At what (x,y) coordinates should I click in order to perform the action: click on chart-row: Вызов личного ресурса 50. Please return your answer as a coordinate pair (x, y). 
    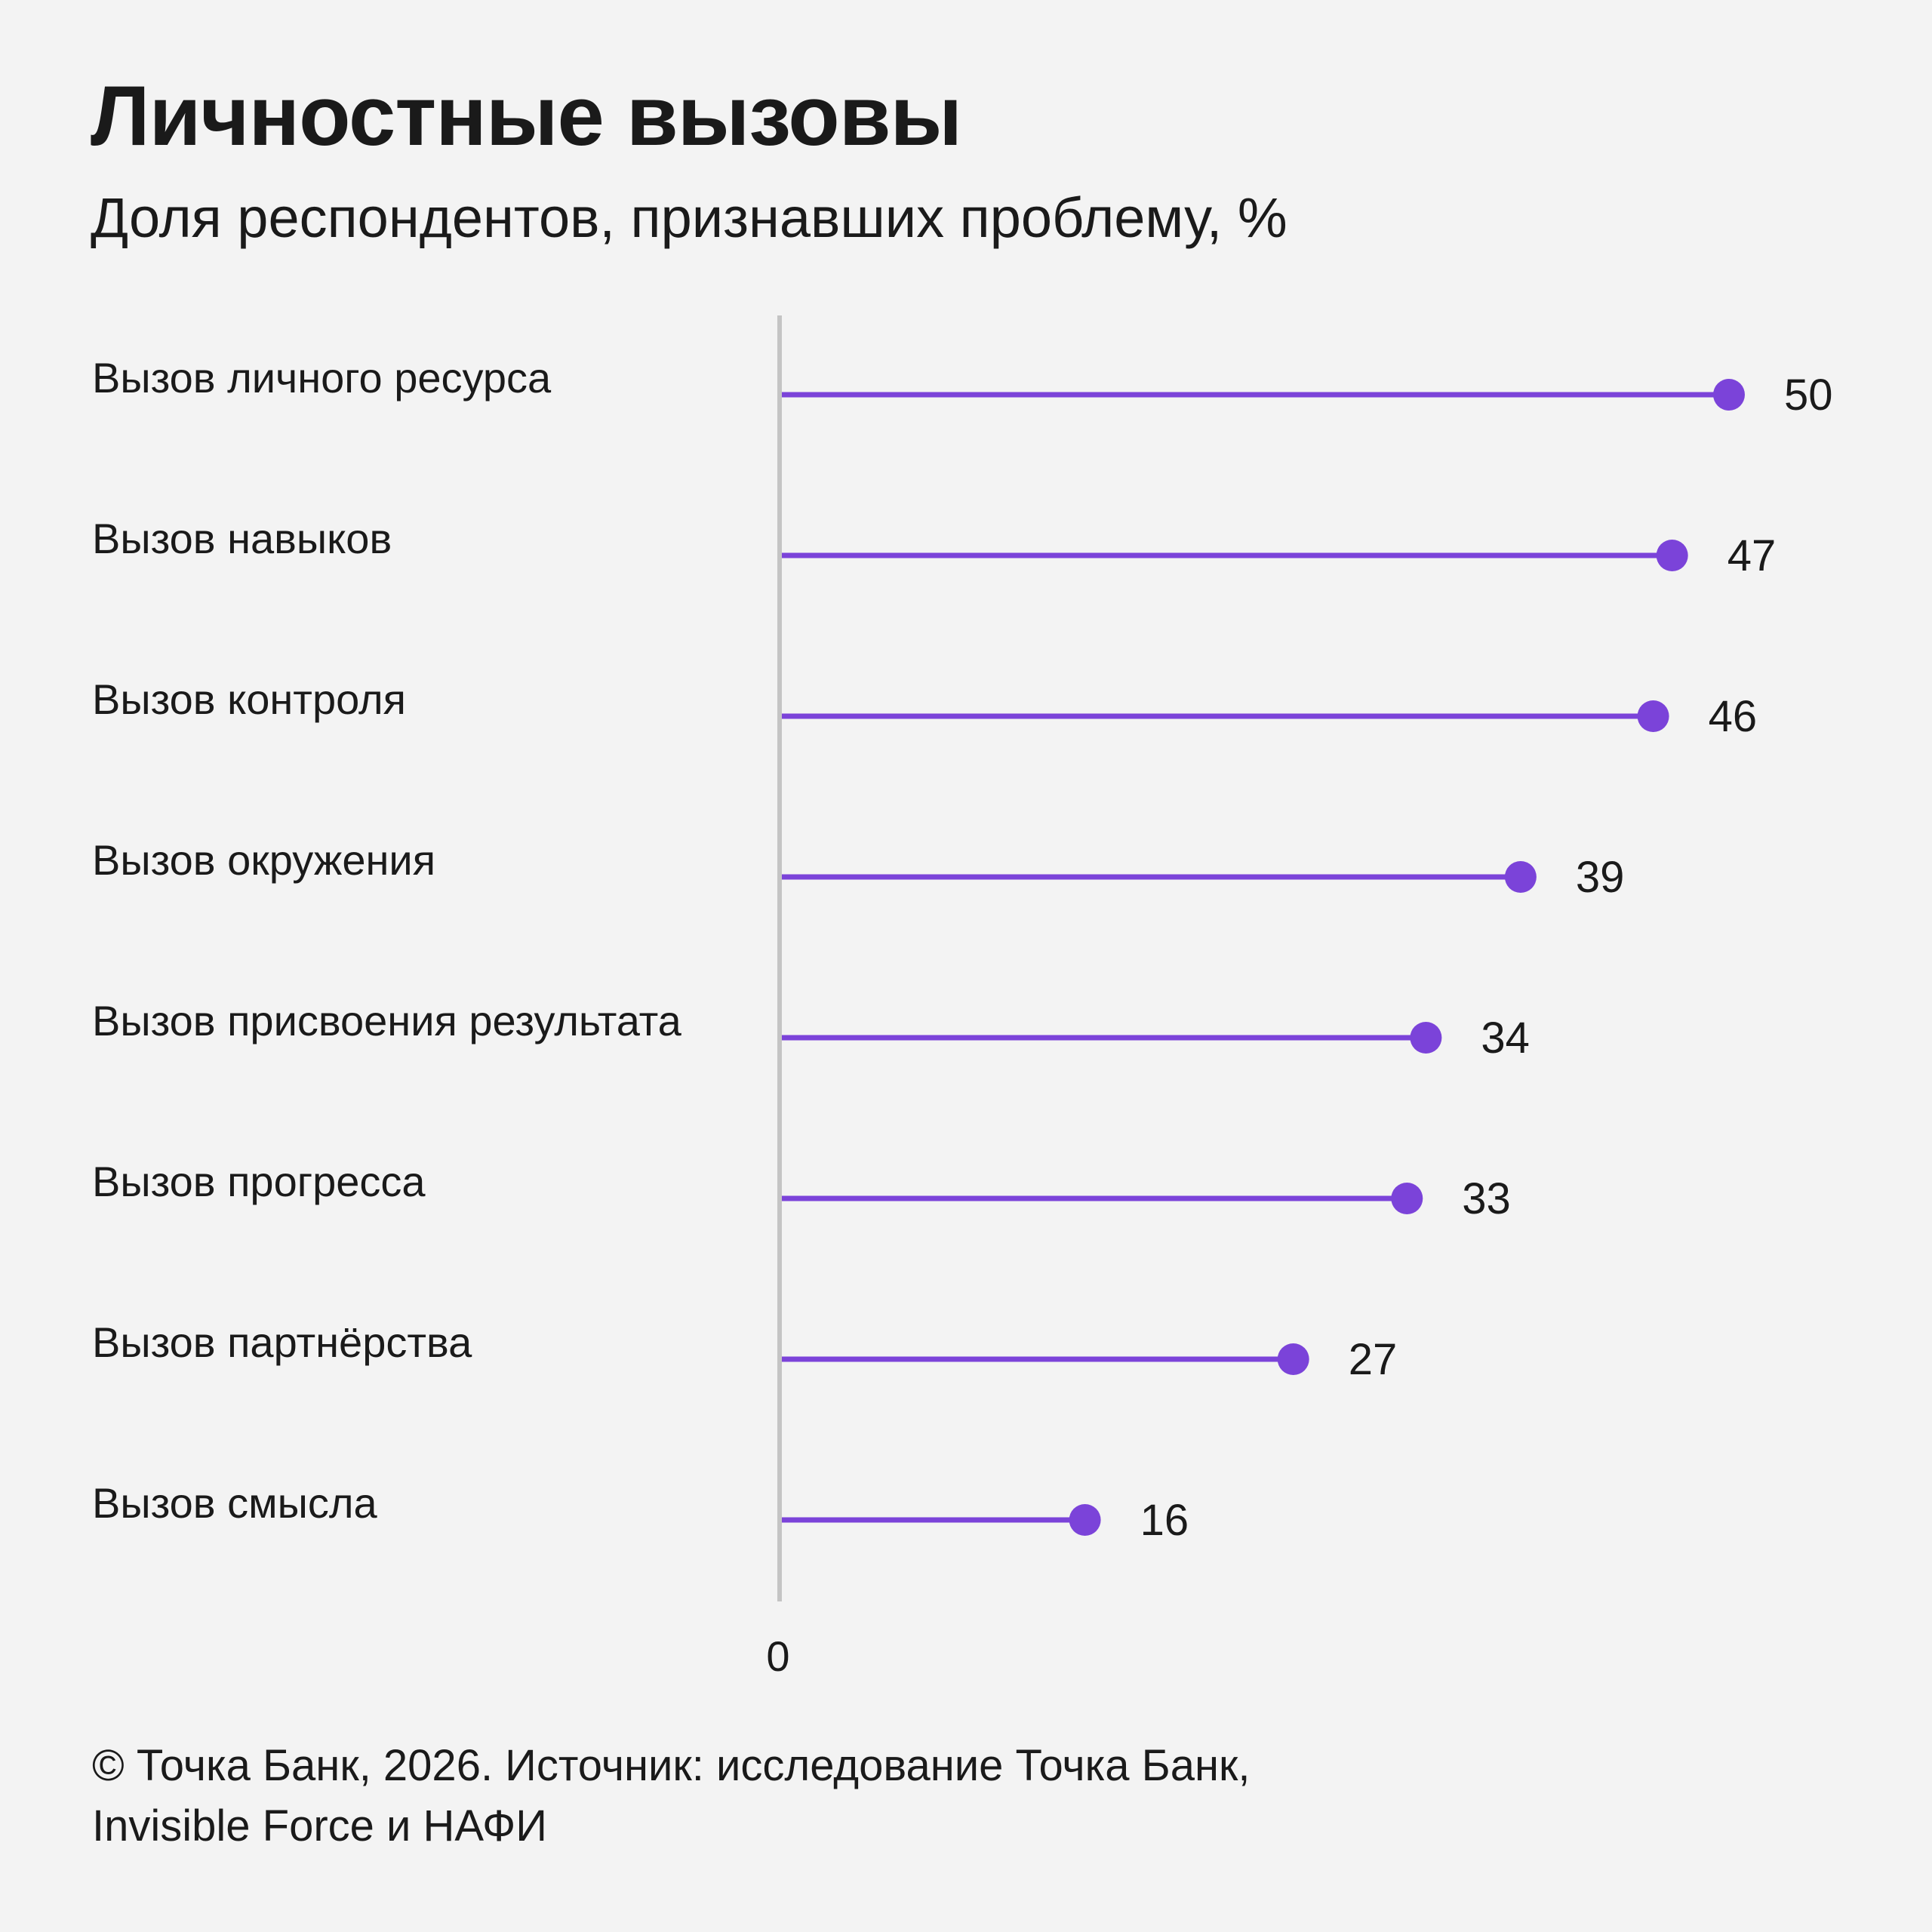
    Looking at the image, I should click on (962, 387).